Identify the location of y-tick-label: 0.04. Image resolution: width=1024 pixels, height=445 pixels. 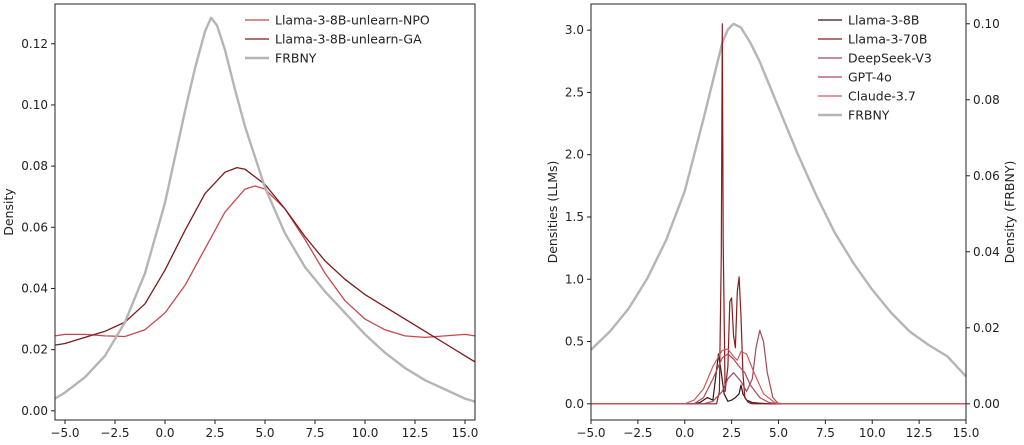
(34, 288).